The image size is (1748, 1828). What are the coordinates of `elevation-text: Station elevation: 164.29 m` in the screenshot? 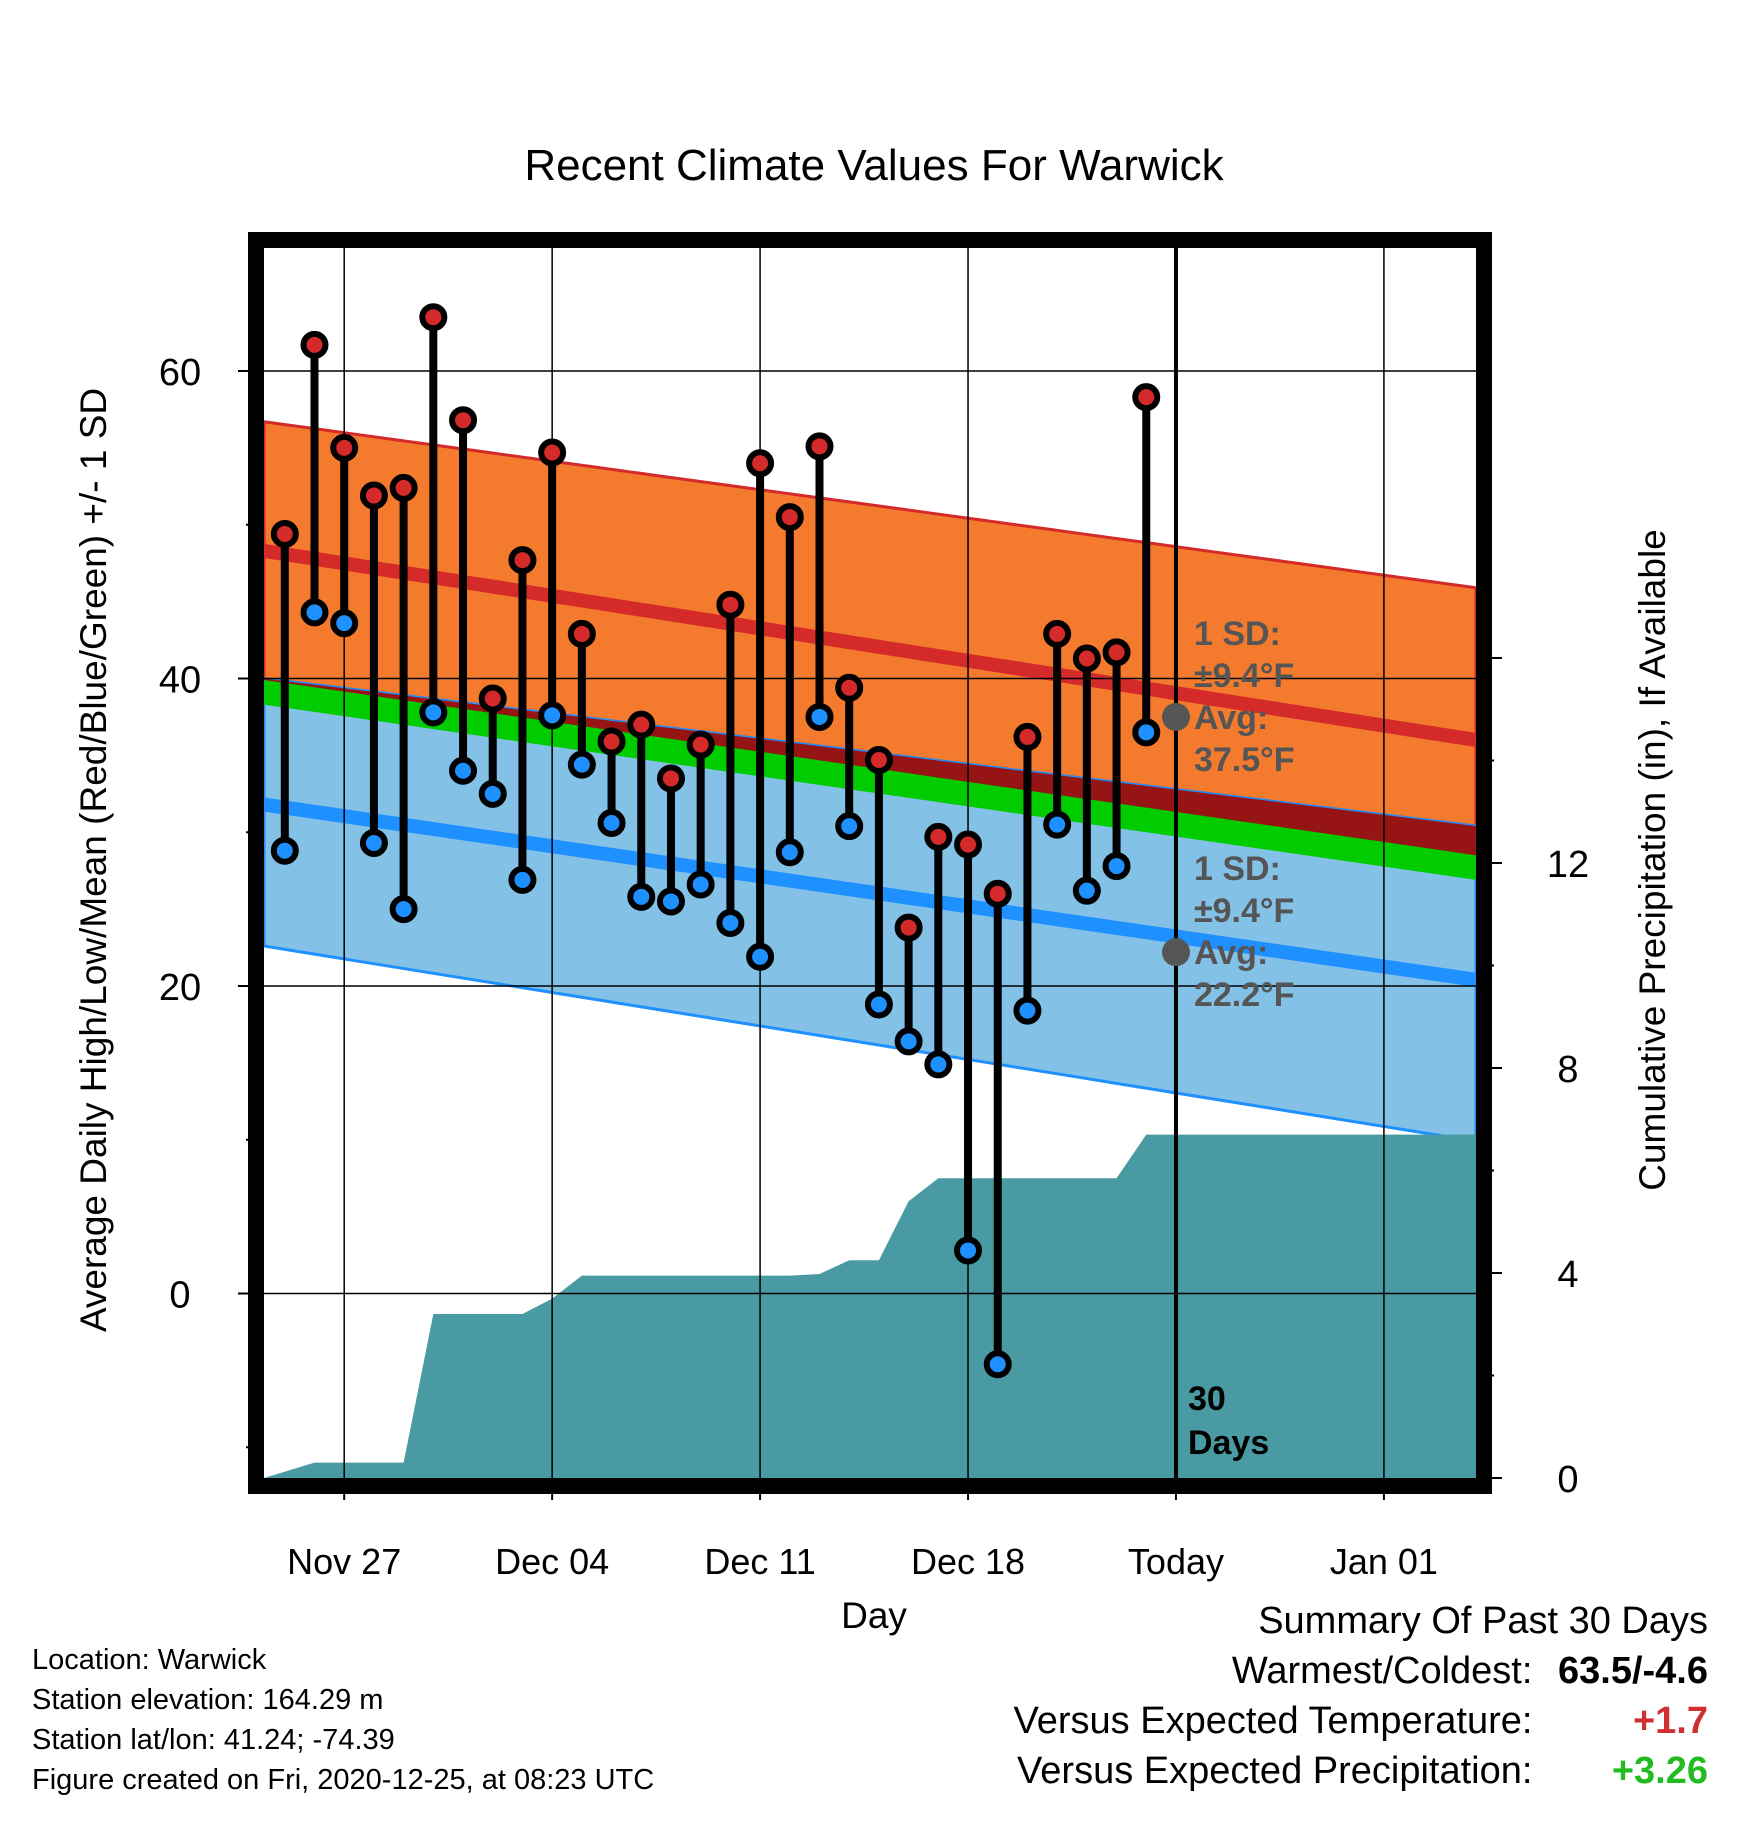 It's located at (208, 1700).